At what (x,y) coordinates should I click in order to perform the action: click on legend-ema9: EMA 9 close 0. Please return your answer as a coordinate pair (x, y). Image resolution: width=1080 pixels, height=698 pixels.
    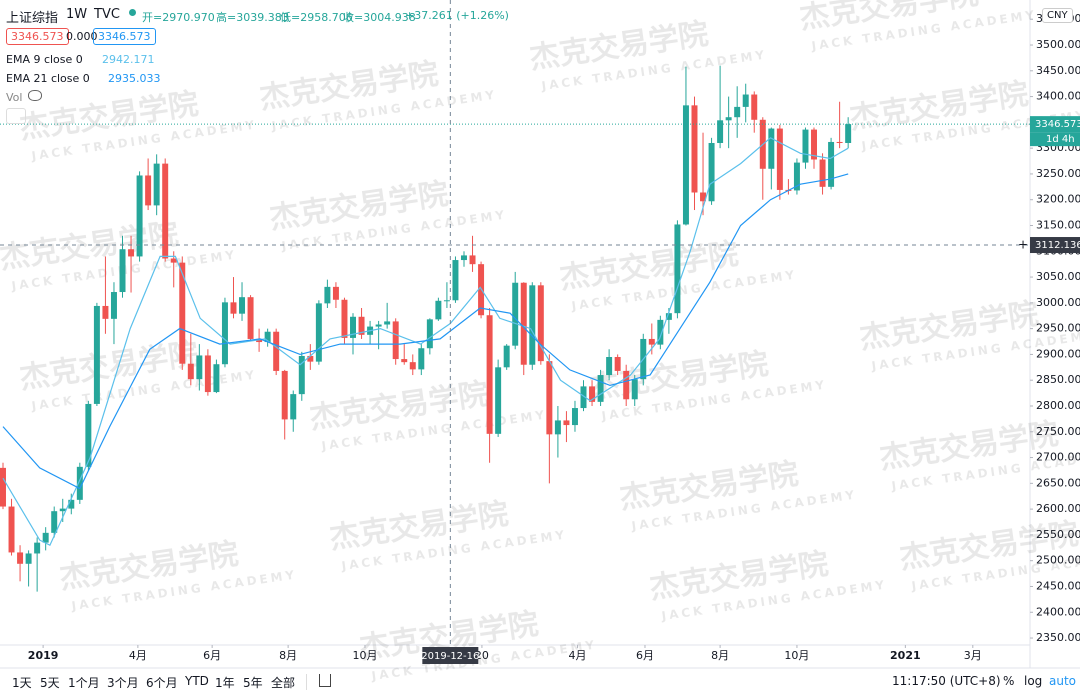
    Looking at the image, I should click on (44, 59).